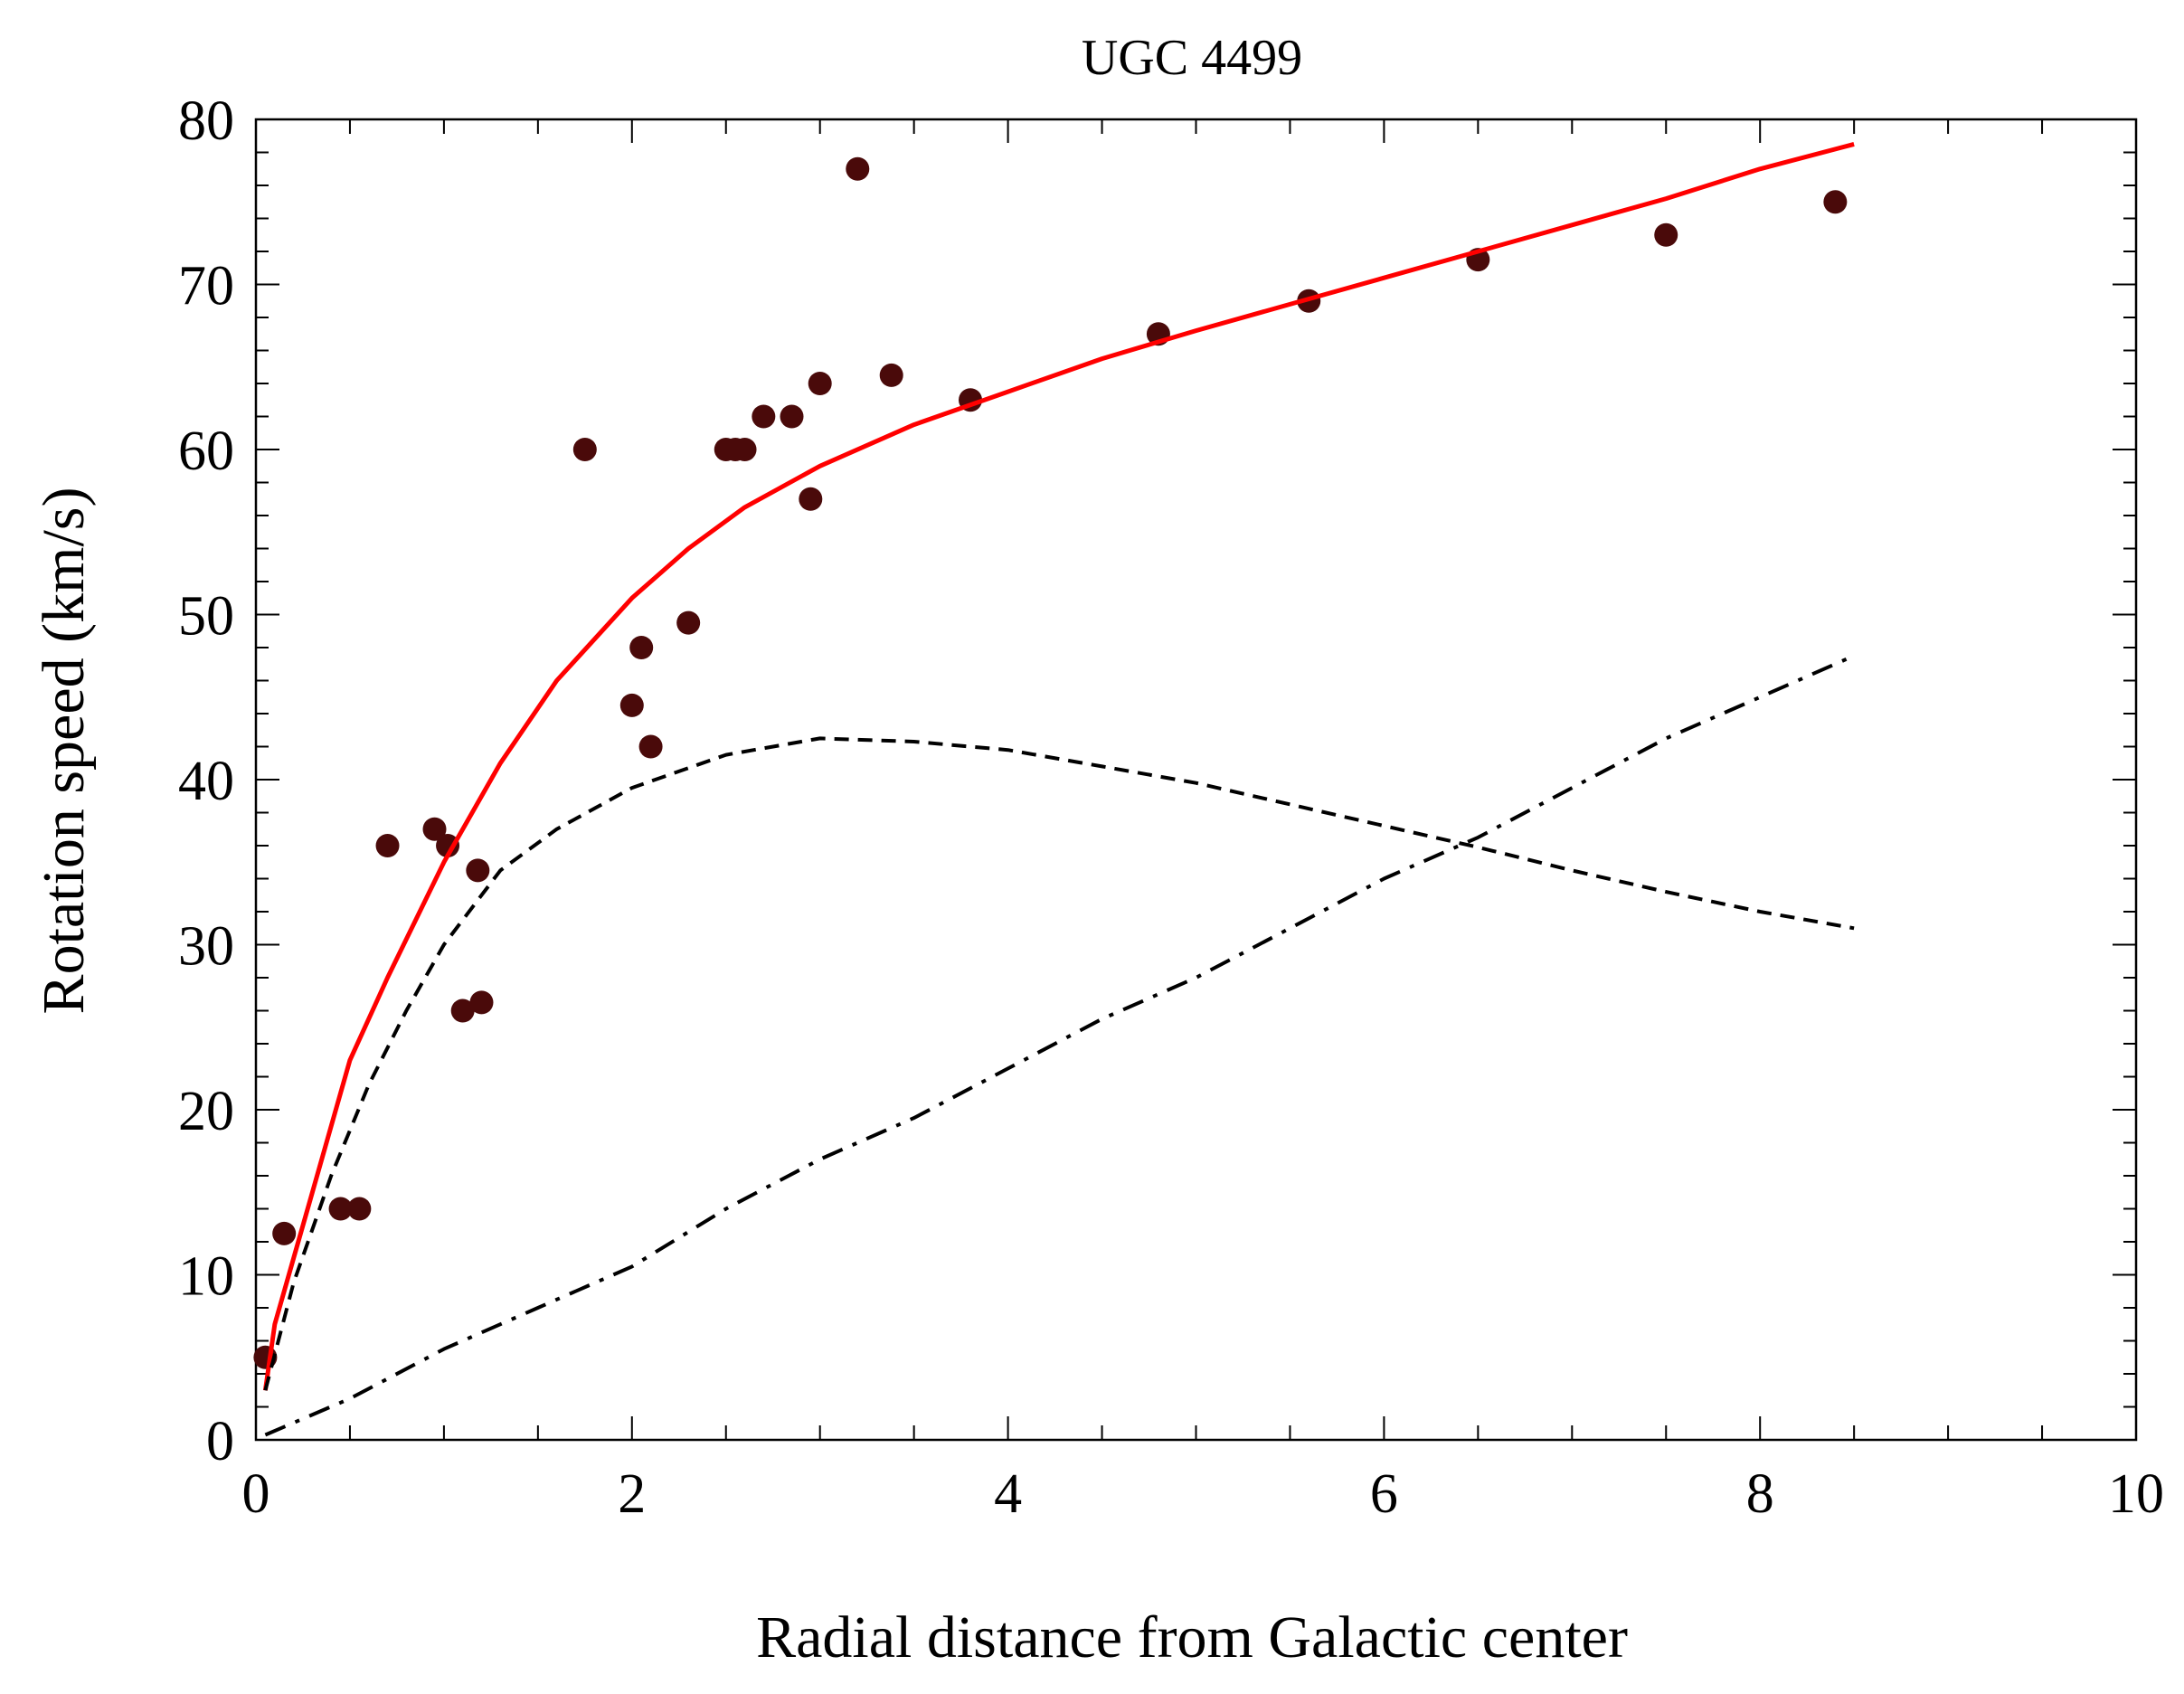  Describe the element at coordinates (220, 1441) in the screenshot. I see `y-tick-label: 0` at that location.